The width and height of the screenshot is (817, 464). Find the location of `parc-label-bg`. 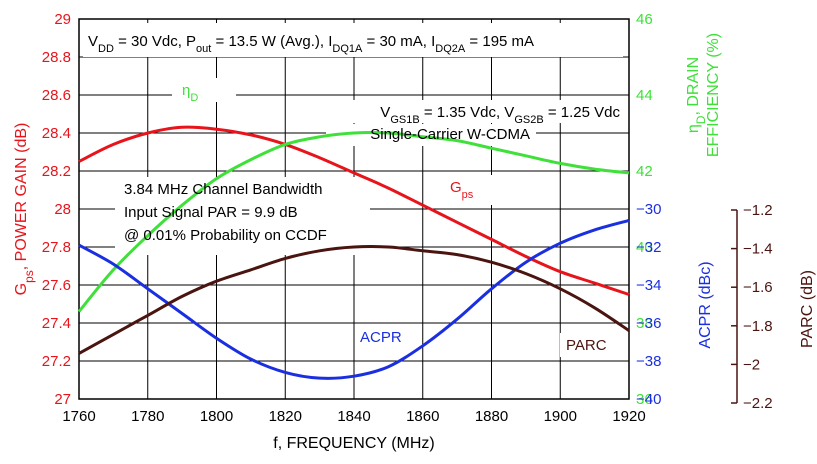

parc-label-bg is located at coordinates (590, 345).